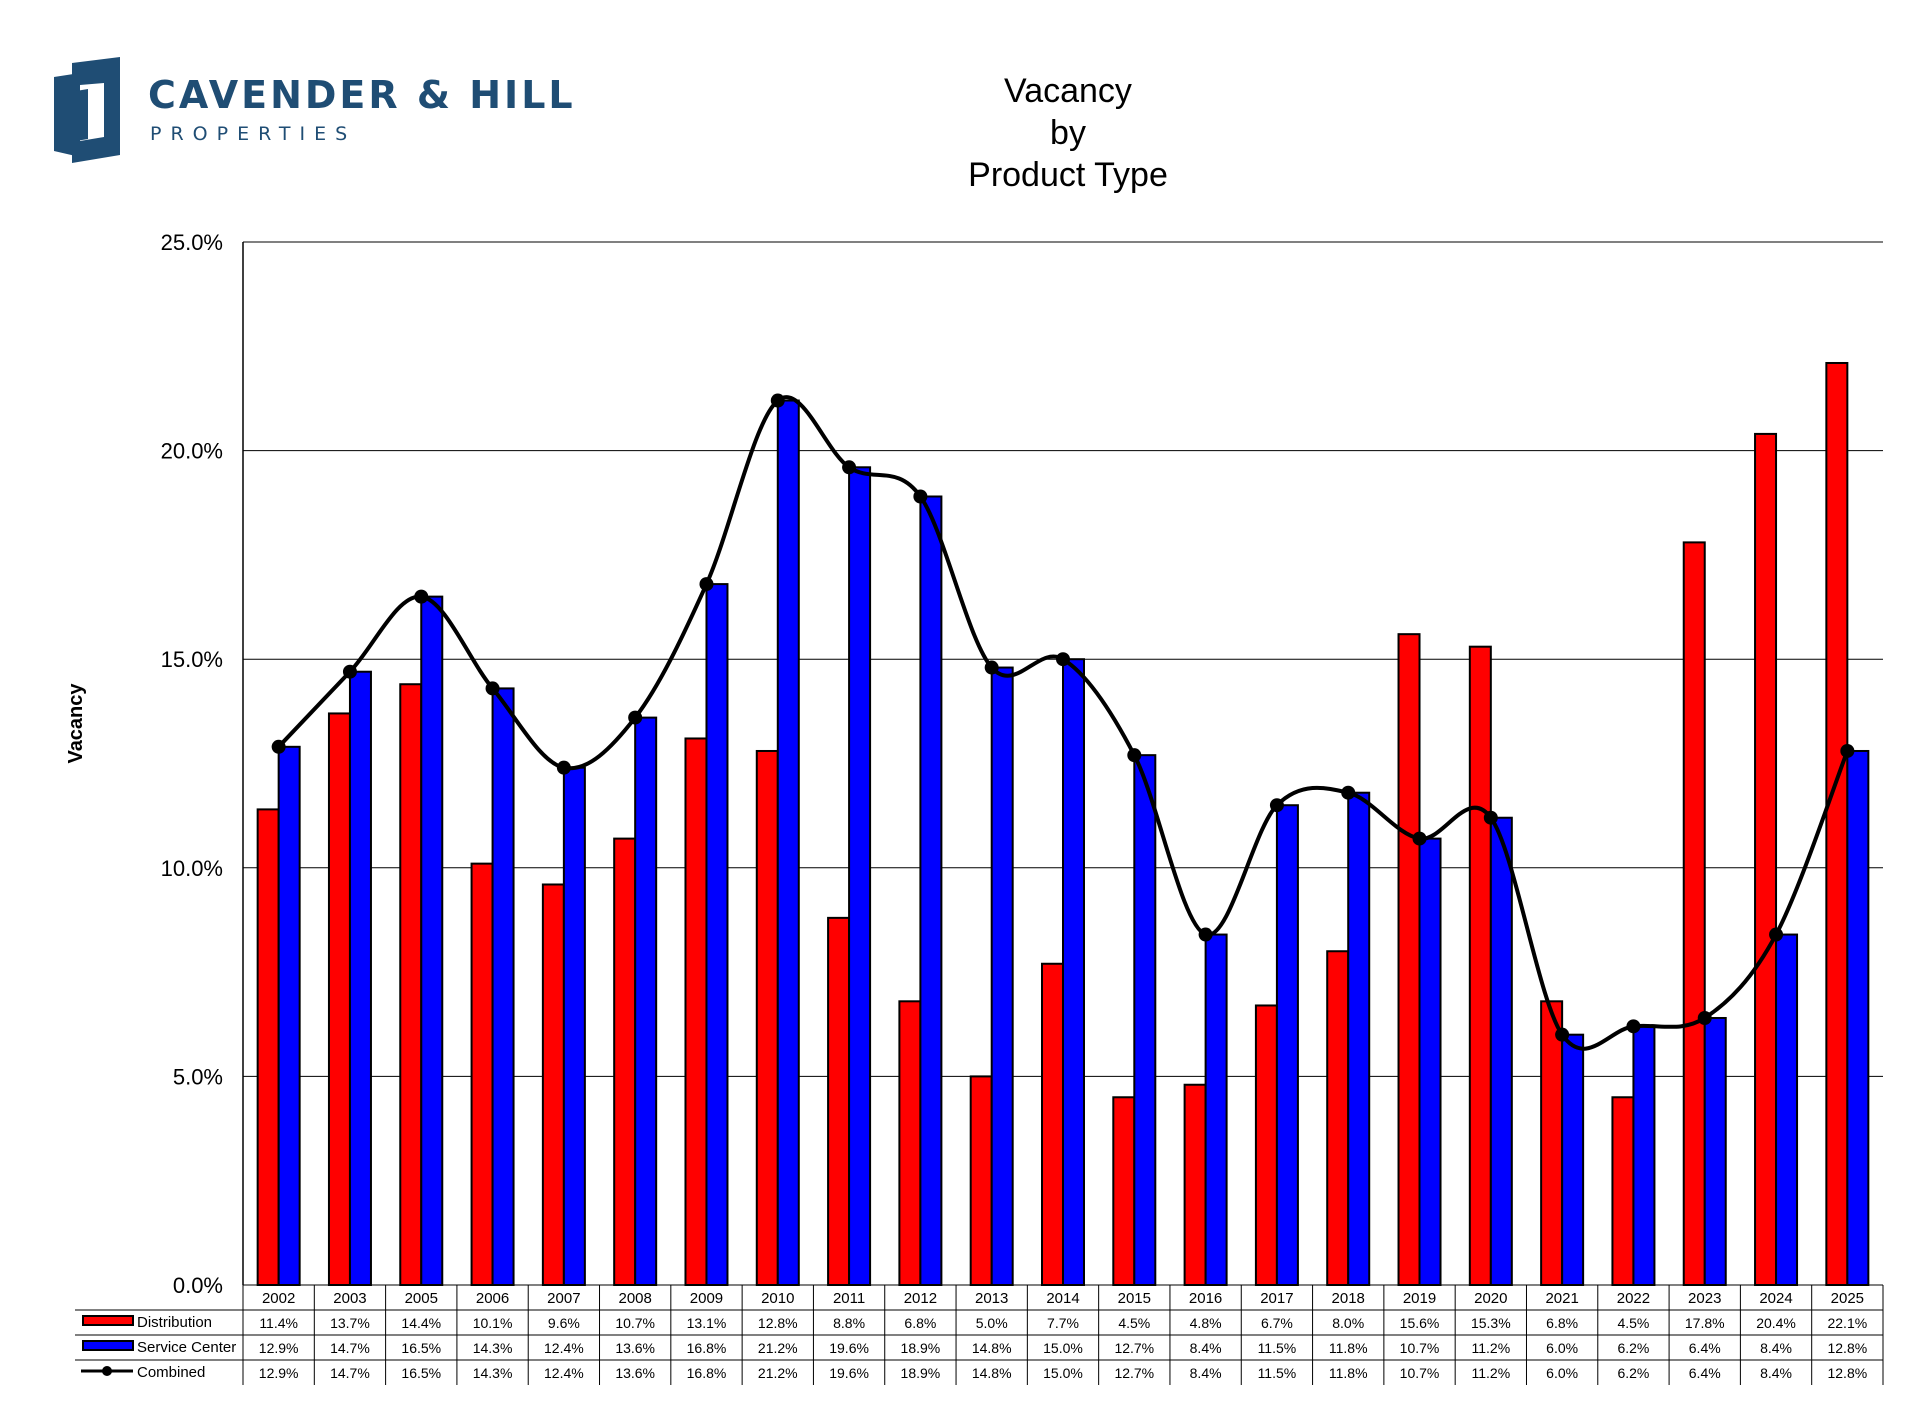 The width and height of the screenshot is (1920, 1420). I want to click on combined-data-label: 6.0%, so click(1562, 1373).